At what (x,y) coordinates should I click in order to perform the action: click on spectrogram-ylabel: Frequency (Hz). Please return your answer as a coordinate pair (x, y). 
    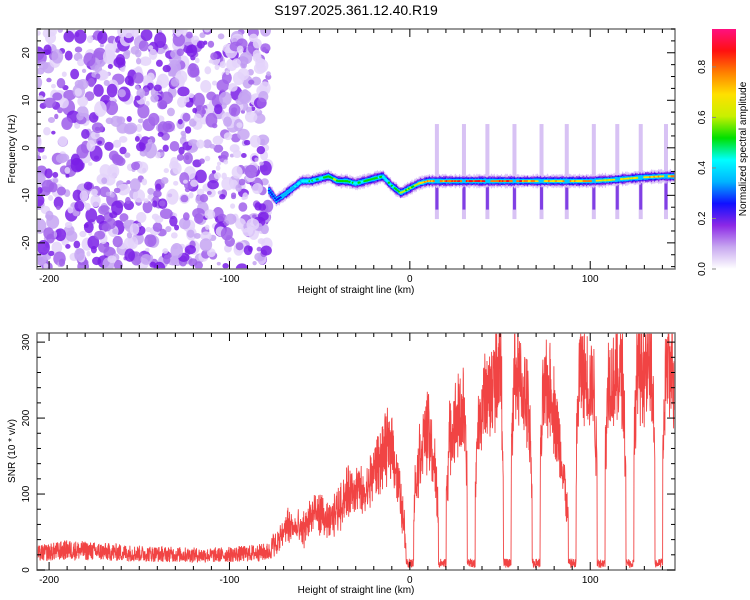
    Looking at the image, I should click on (12, 149).